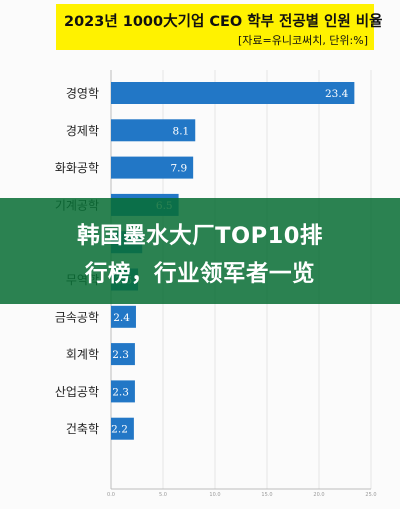  I want to click on category-label: 금속공학, so click(77, 317).